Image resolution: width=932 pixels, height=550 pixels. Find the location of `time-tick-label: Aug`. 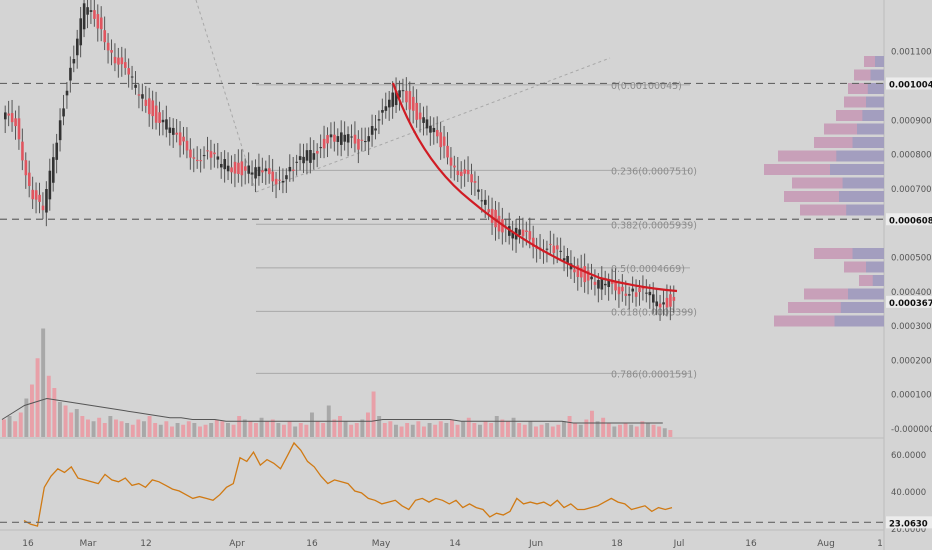

time-tick-label: Aug is located at coordinates (826, 544).